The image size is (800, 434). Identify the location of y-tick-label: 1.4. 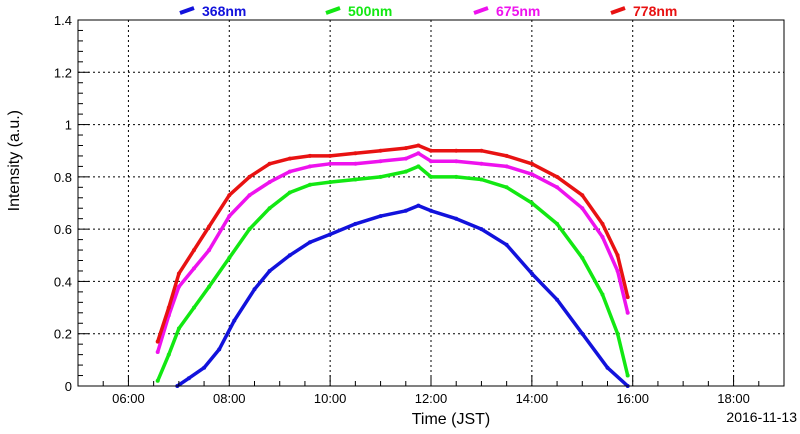
(63, 20).